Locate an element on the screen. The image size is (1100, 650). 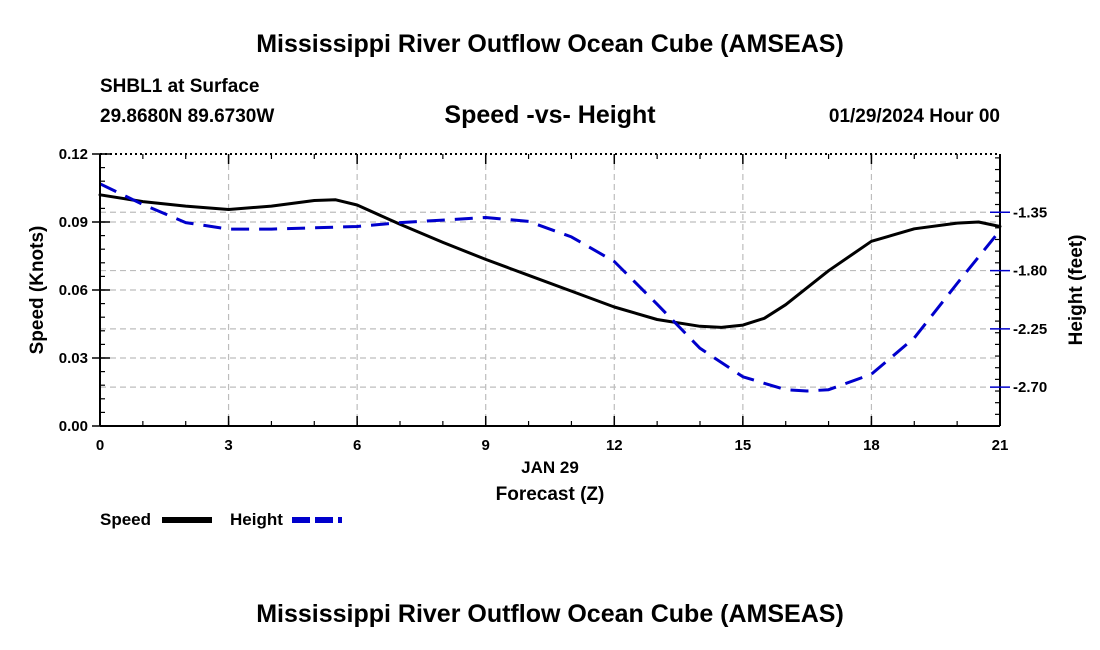
y-tick-label: 0.00 is located at coordinates (73, 426).